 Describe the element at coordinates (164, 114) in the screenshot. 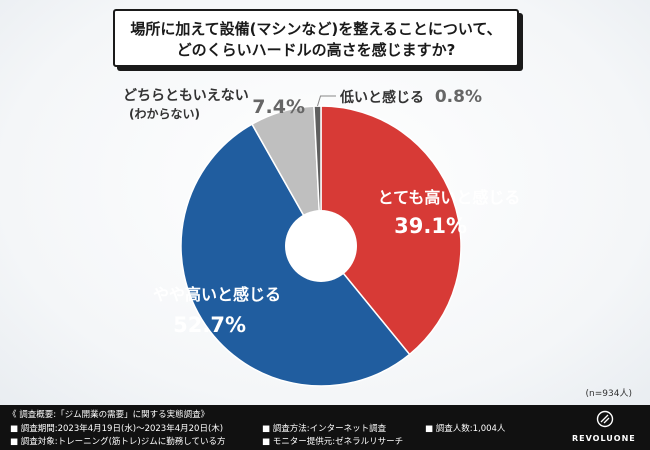

I see `slice-sublabel-3: (わからない)` at that location.